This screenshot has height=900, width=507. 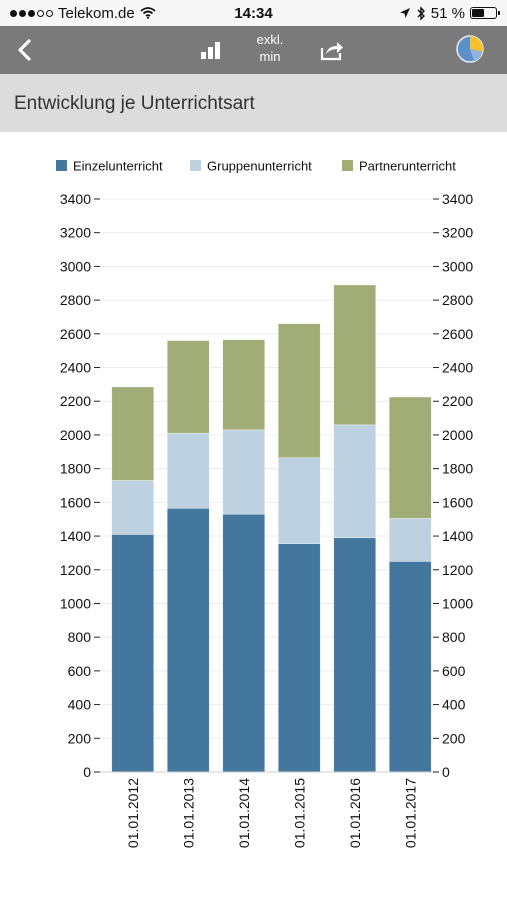 I want to click on y-tick-label-left: 2200, so click(x=75, y=401).